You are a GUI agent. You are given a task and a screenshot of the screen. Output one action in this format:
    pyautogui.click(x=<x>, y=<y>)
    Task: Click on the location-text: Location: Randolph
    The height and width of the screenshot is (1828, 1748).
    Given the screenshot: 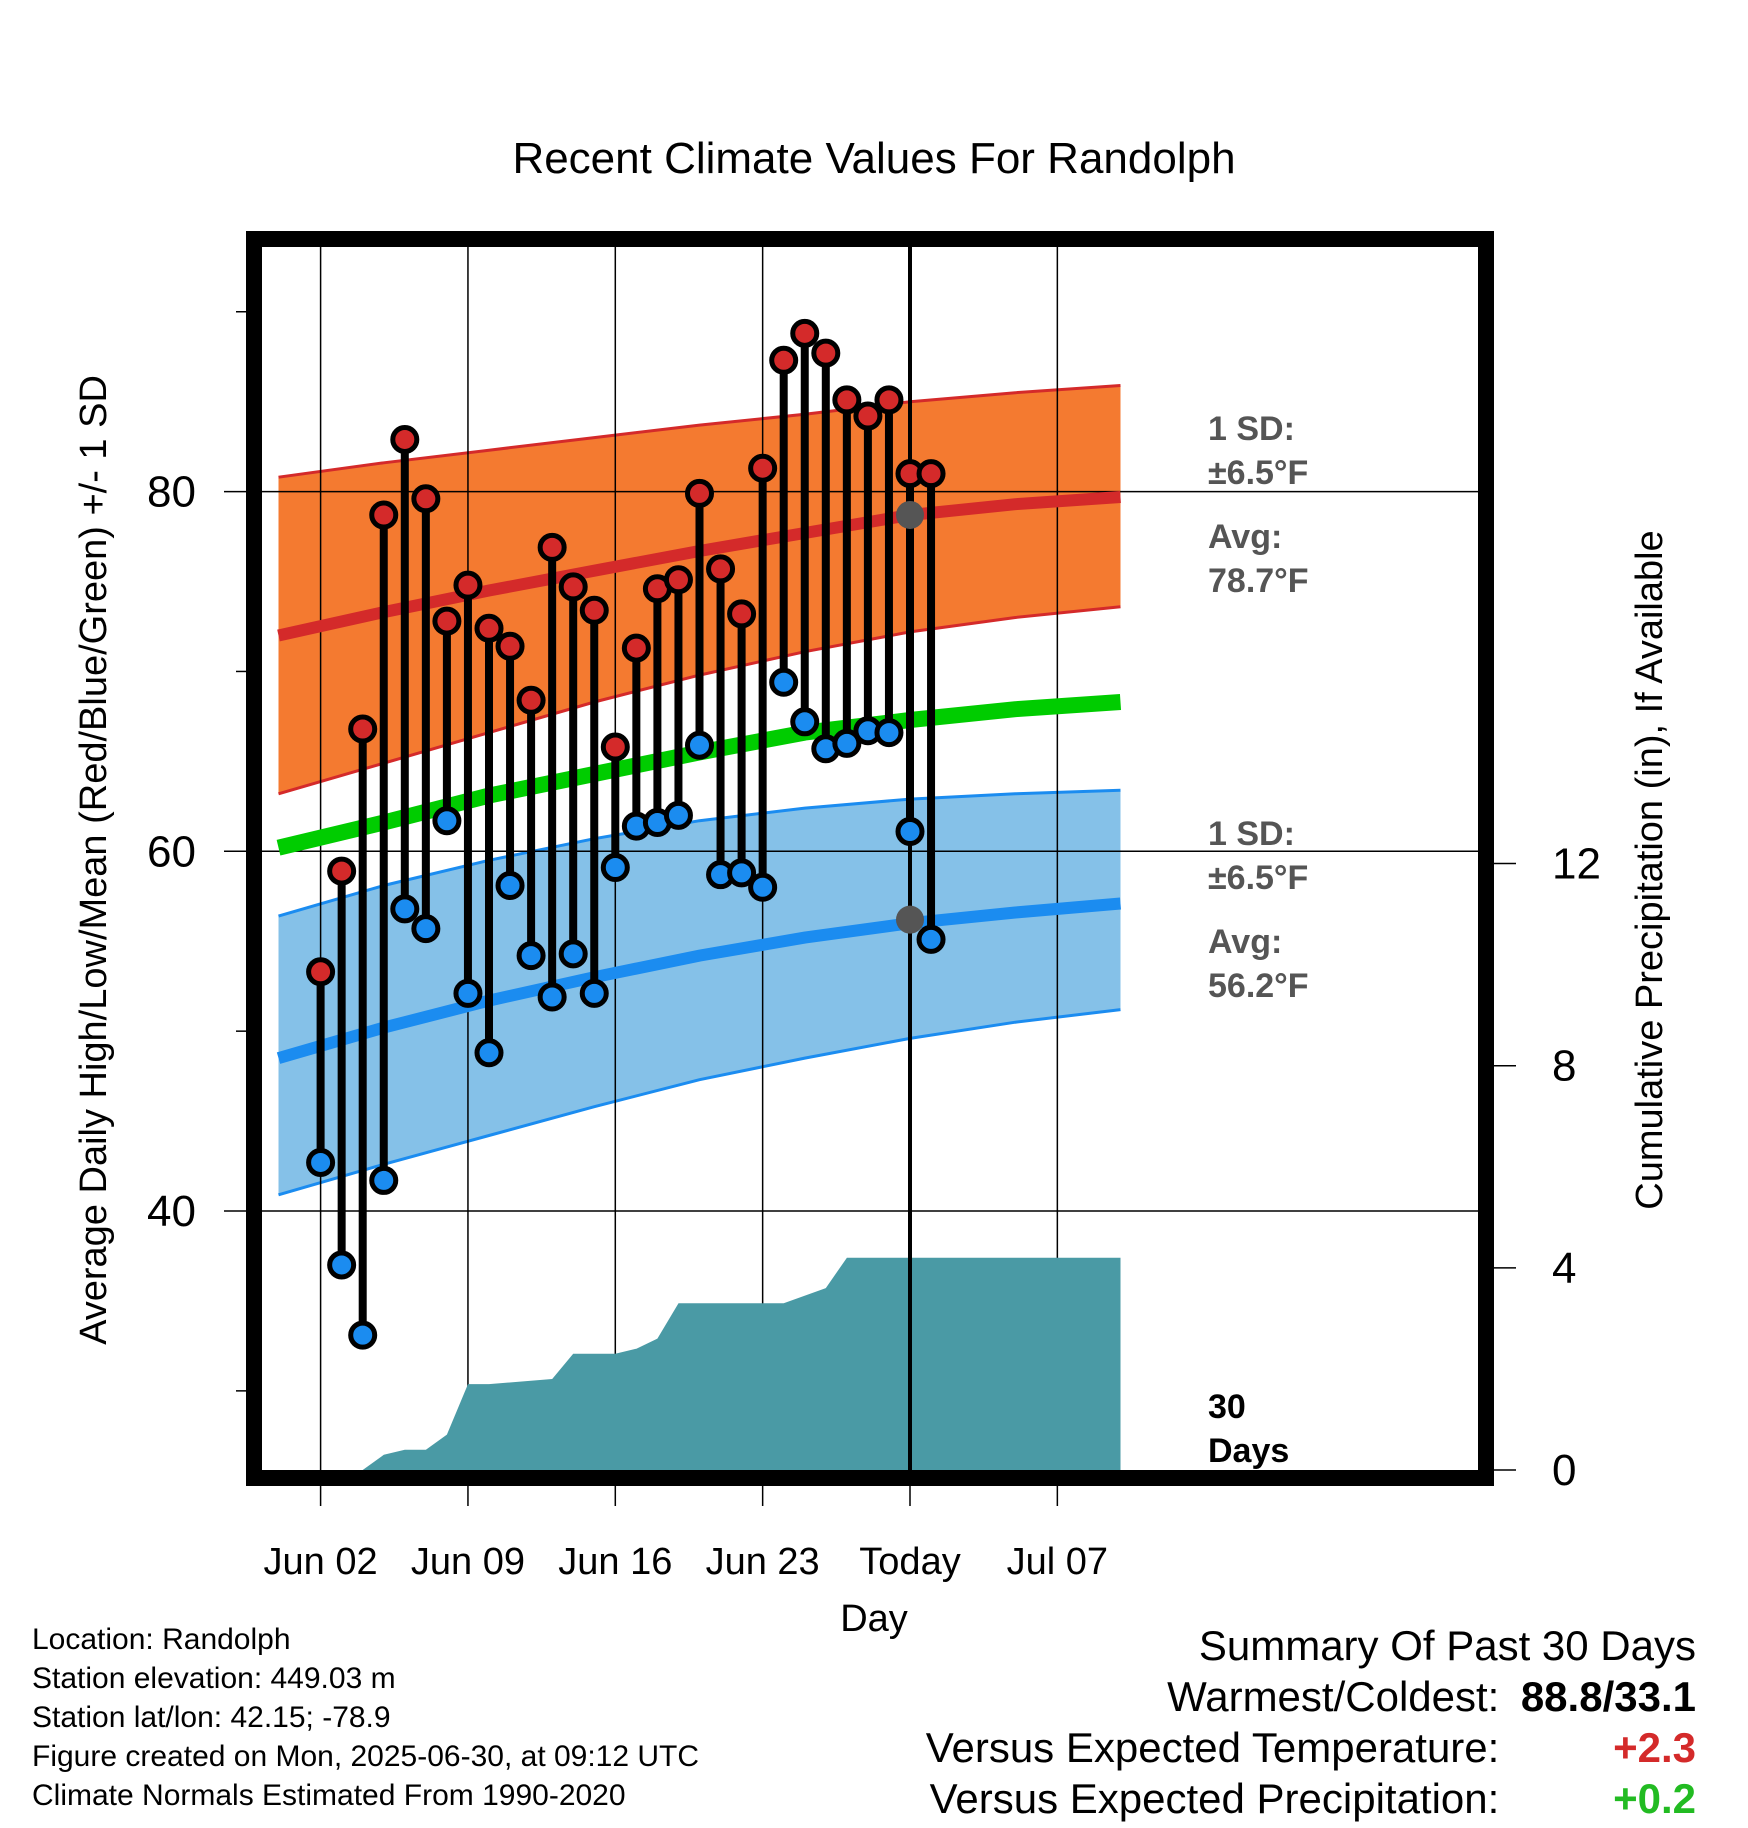 What is the action you would take?
    pyautogui.click(x=161, y=1639)
    